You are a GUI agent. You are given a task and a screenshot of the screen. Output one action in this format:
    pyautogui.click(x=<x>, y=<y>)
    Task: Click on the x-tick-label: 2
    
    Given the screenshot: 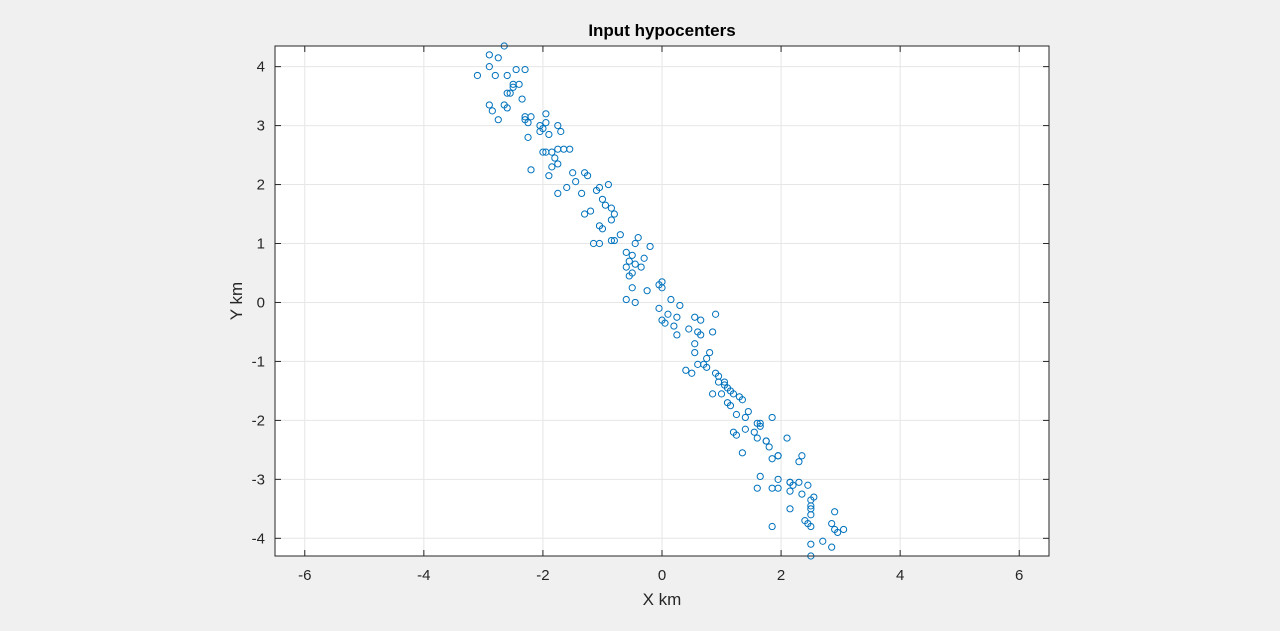 What is the action you would take?
    pyautogui.click(x=781, y=575)
    